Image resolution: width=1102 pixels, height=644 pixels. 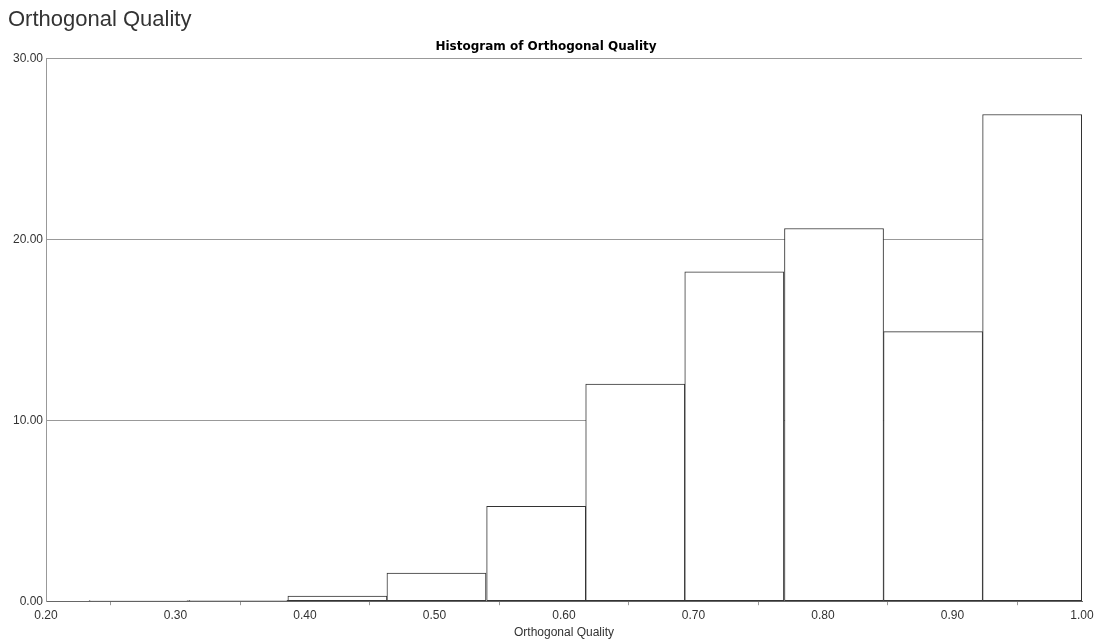 What do you see at coordinates (564, 614) in the screenshot?
I see `x-tick-label: 0.60` at bounding box center [564, 614].